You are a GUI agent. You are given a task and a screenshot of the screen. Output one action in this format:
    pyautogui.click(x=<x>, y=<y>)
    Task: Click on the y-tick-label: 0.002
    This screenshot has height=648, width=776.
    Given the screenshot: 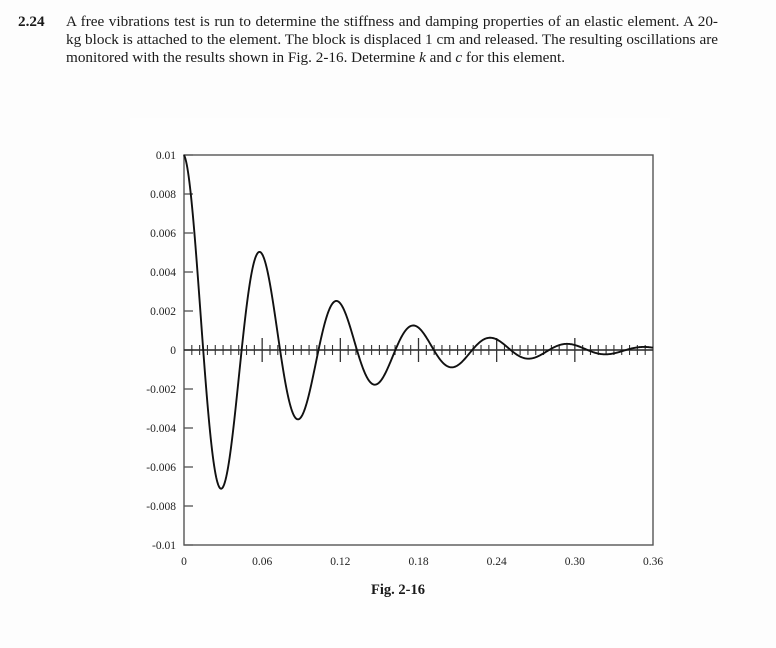 What is the action you would take?
    pyautogui.click(x=163, y=312)
    